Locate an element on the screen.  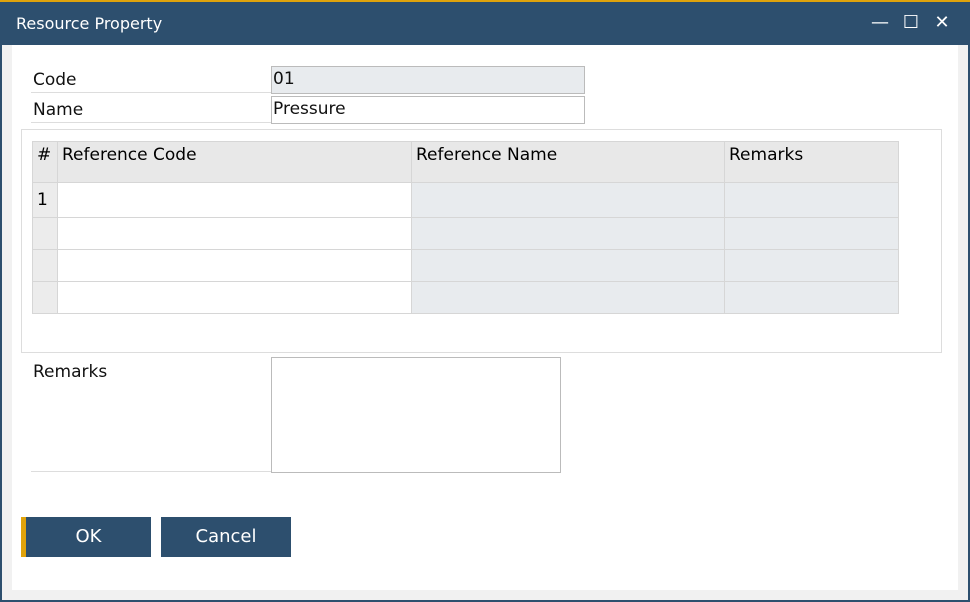
row-number: 1 is located at coordinates (45, 200).